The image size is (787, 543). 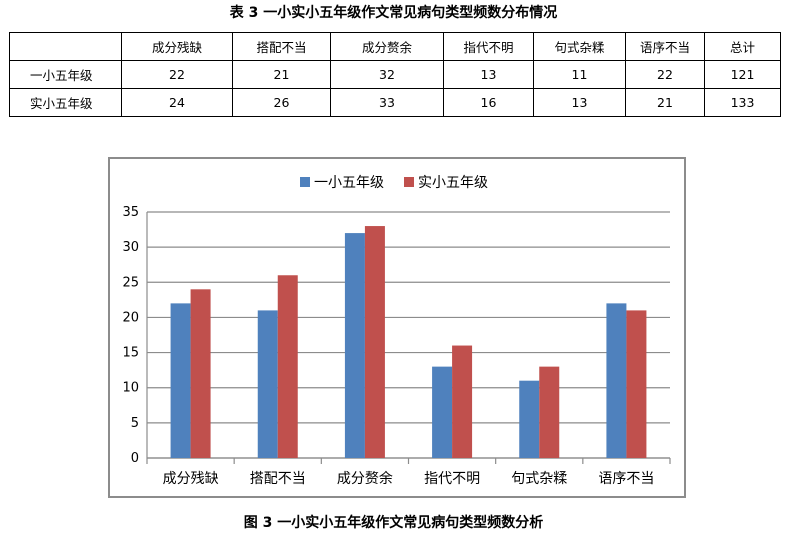 I want to click on table-cell: 32, so click(x=387, y=74).